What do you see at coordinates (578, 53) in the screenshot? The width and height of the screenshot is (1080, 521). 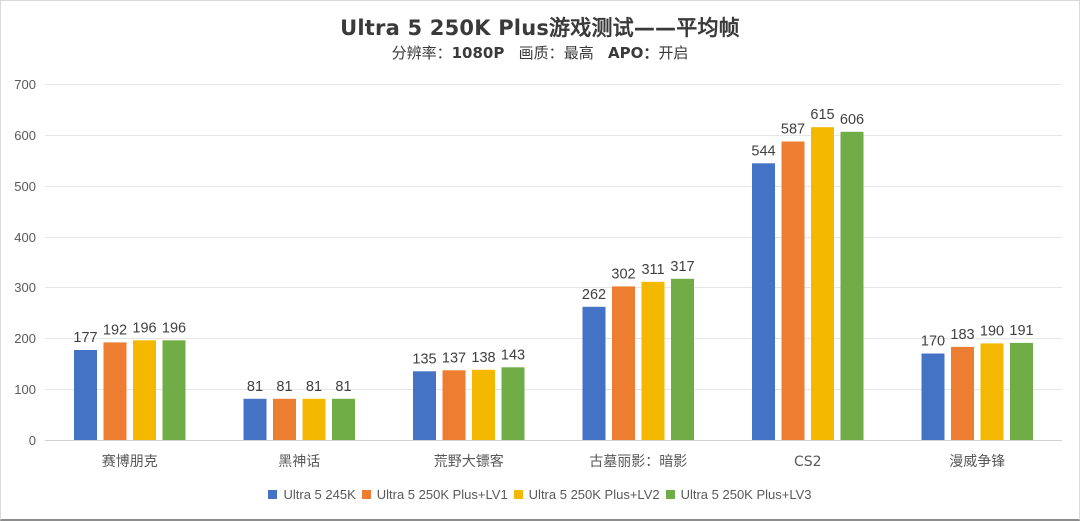 I see `subtitle-quality-value: 最高` at bounding box center [578, 53].